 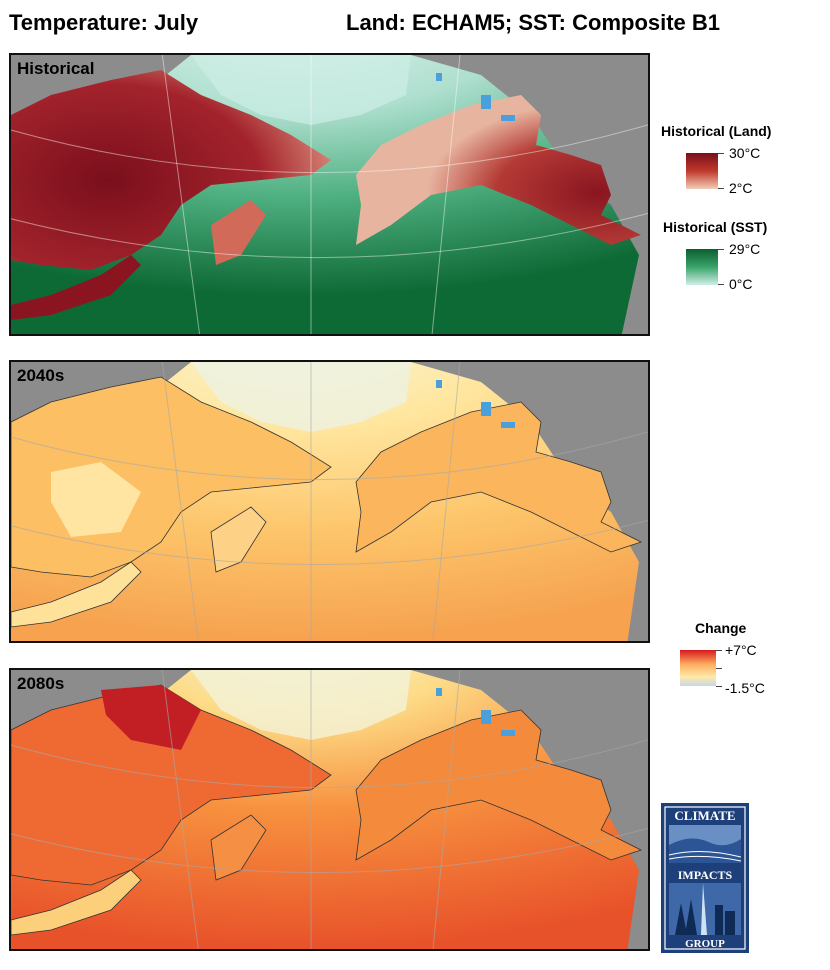 I want to click on eurasia-hotspot, so click(x=151, y=717).